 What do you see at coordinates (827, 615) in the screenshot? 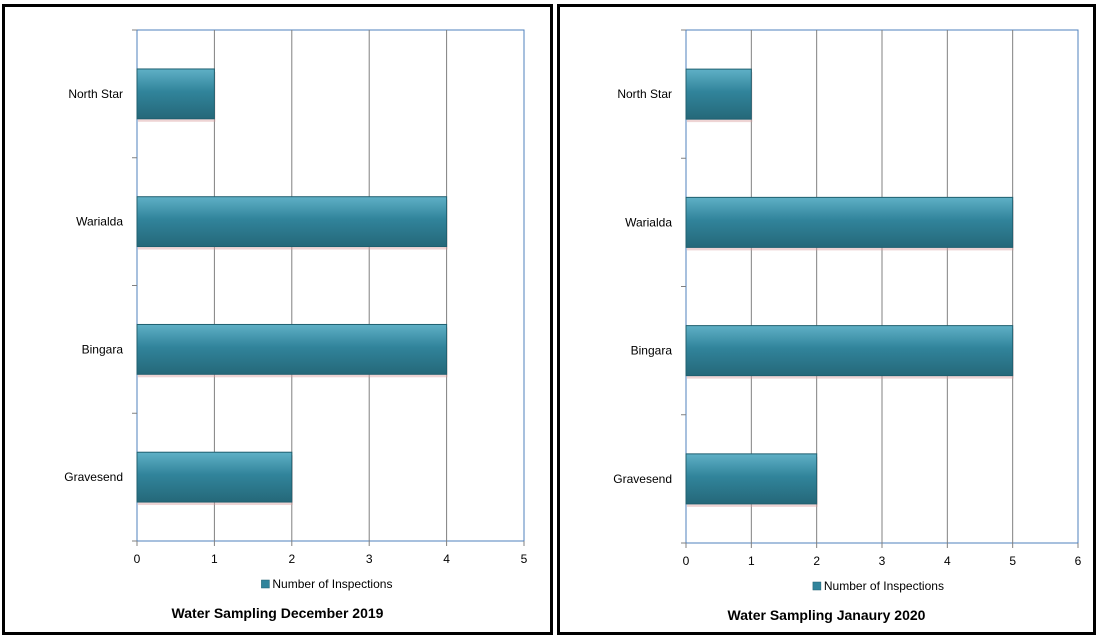
I see `chart-title: Water Sampling Janaury 2020` at bounding box center [827, 615].